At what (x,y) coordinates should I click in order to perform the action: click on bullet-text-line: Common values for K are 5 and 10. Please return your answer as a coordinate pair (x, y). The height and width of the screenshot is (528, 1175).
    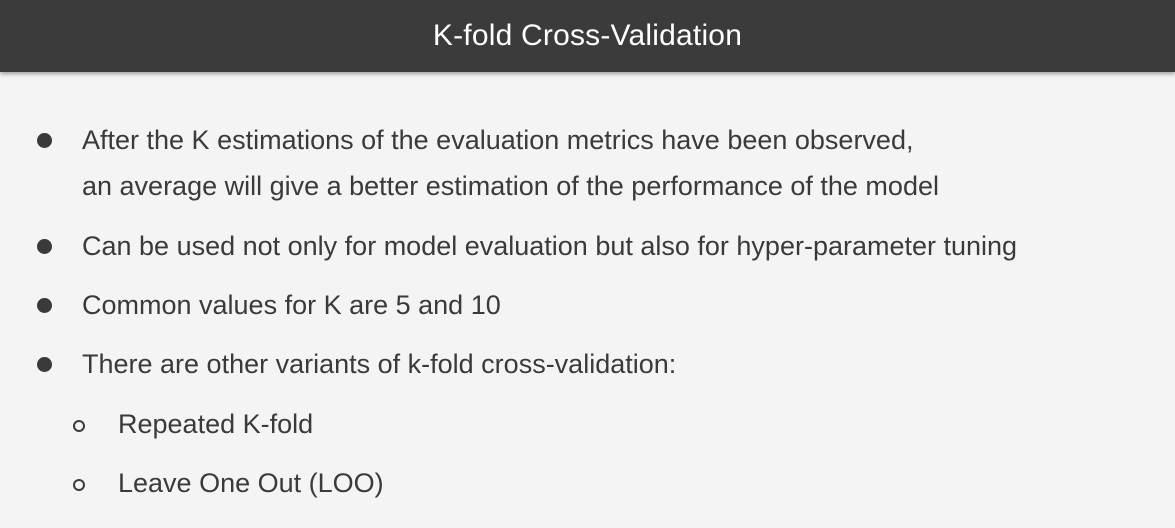
    Looking at the image, I should click on (291, 305).